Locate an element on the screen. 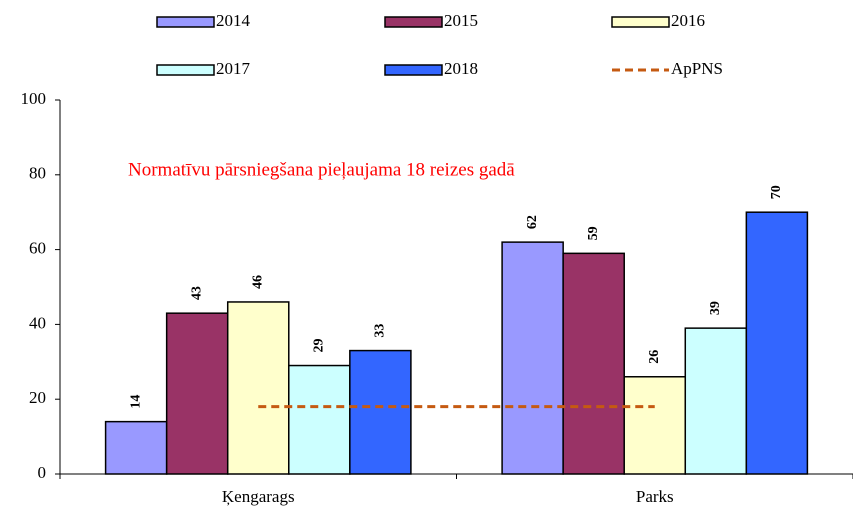 This screenshot has width=853, height=510. data-label: 62 is located at coordinates (532, 222).